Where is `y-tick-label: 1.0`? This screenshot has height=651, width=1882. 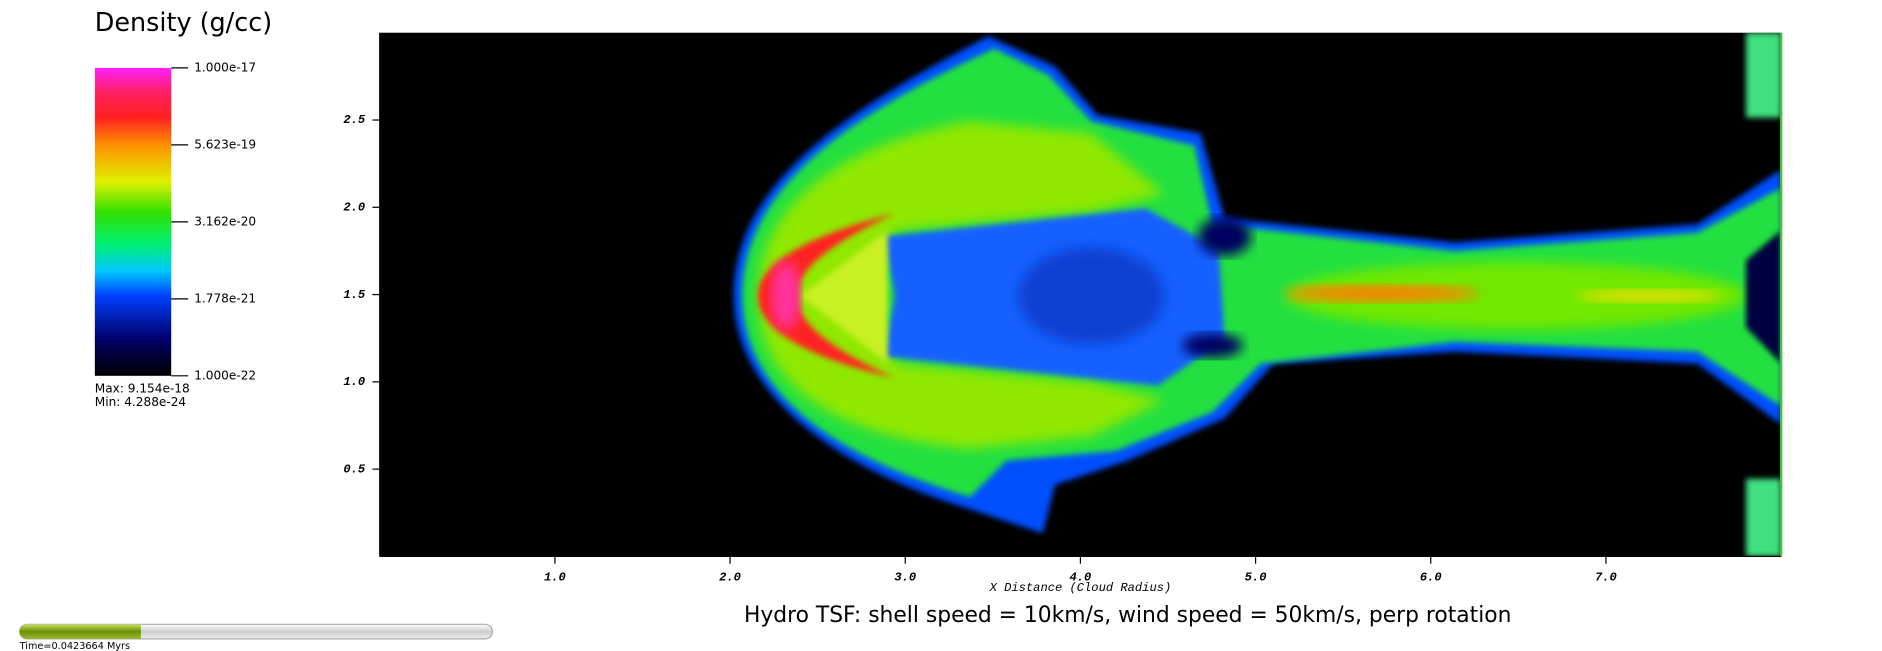 y-tick-label: 1.0 is located at coordinates (354, 382).